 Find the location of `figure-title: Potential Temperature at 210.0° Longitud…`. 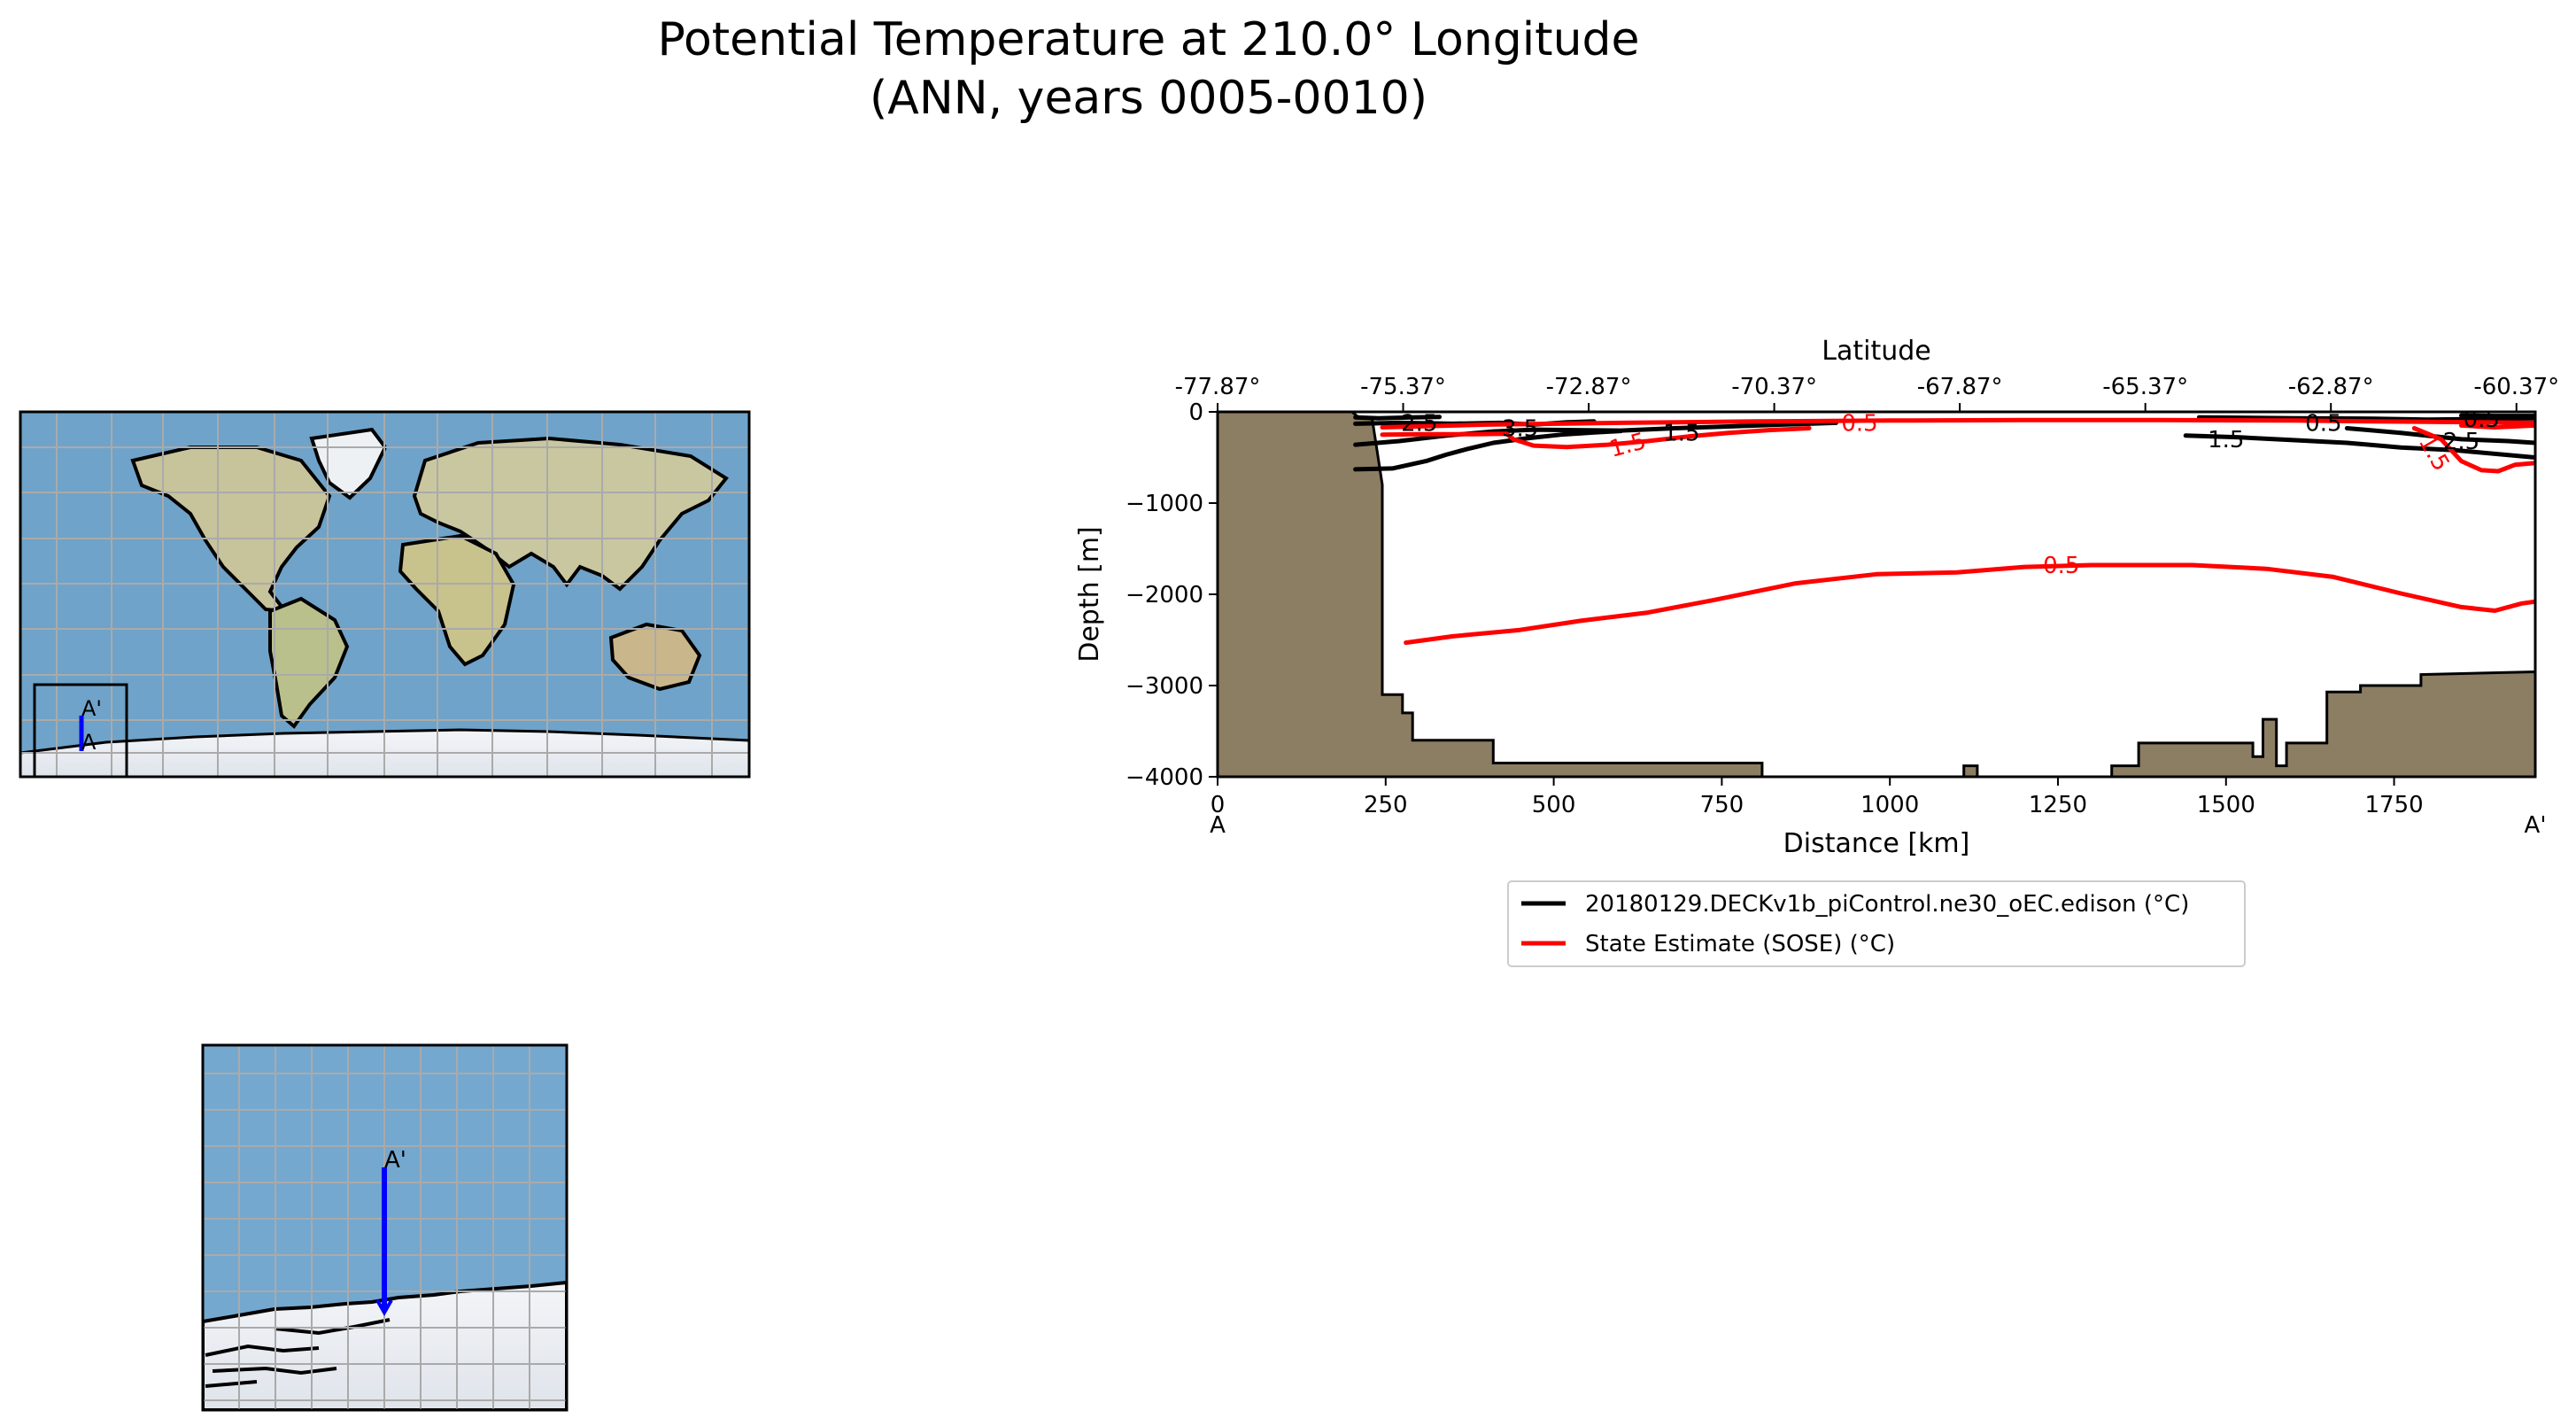

figure-title: Potential Temperature at 210.0° Longitud… is located at coordinates (1148, 39).